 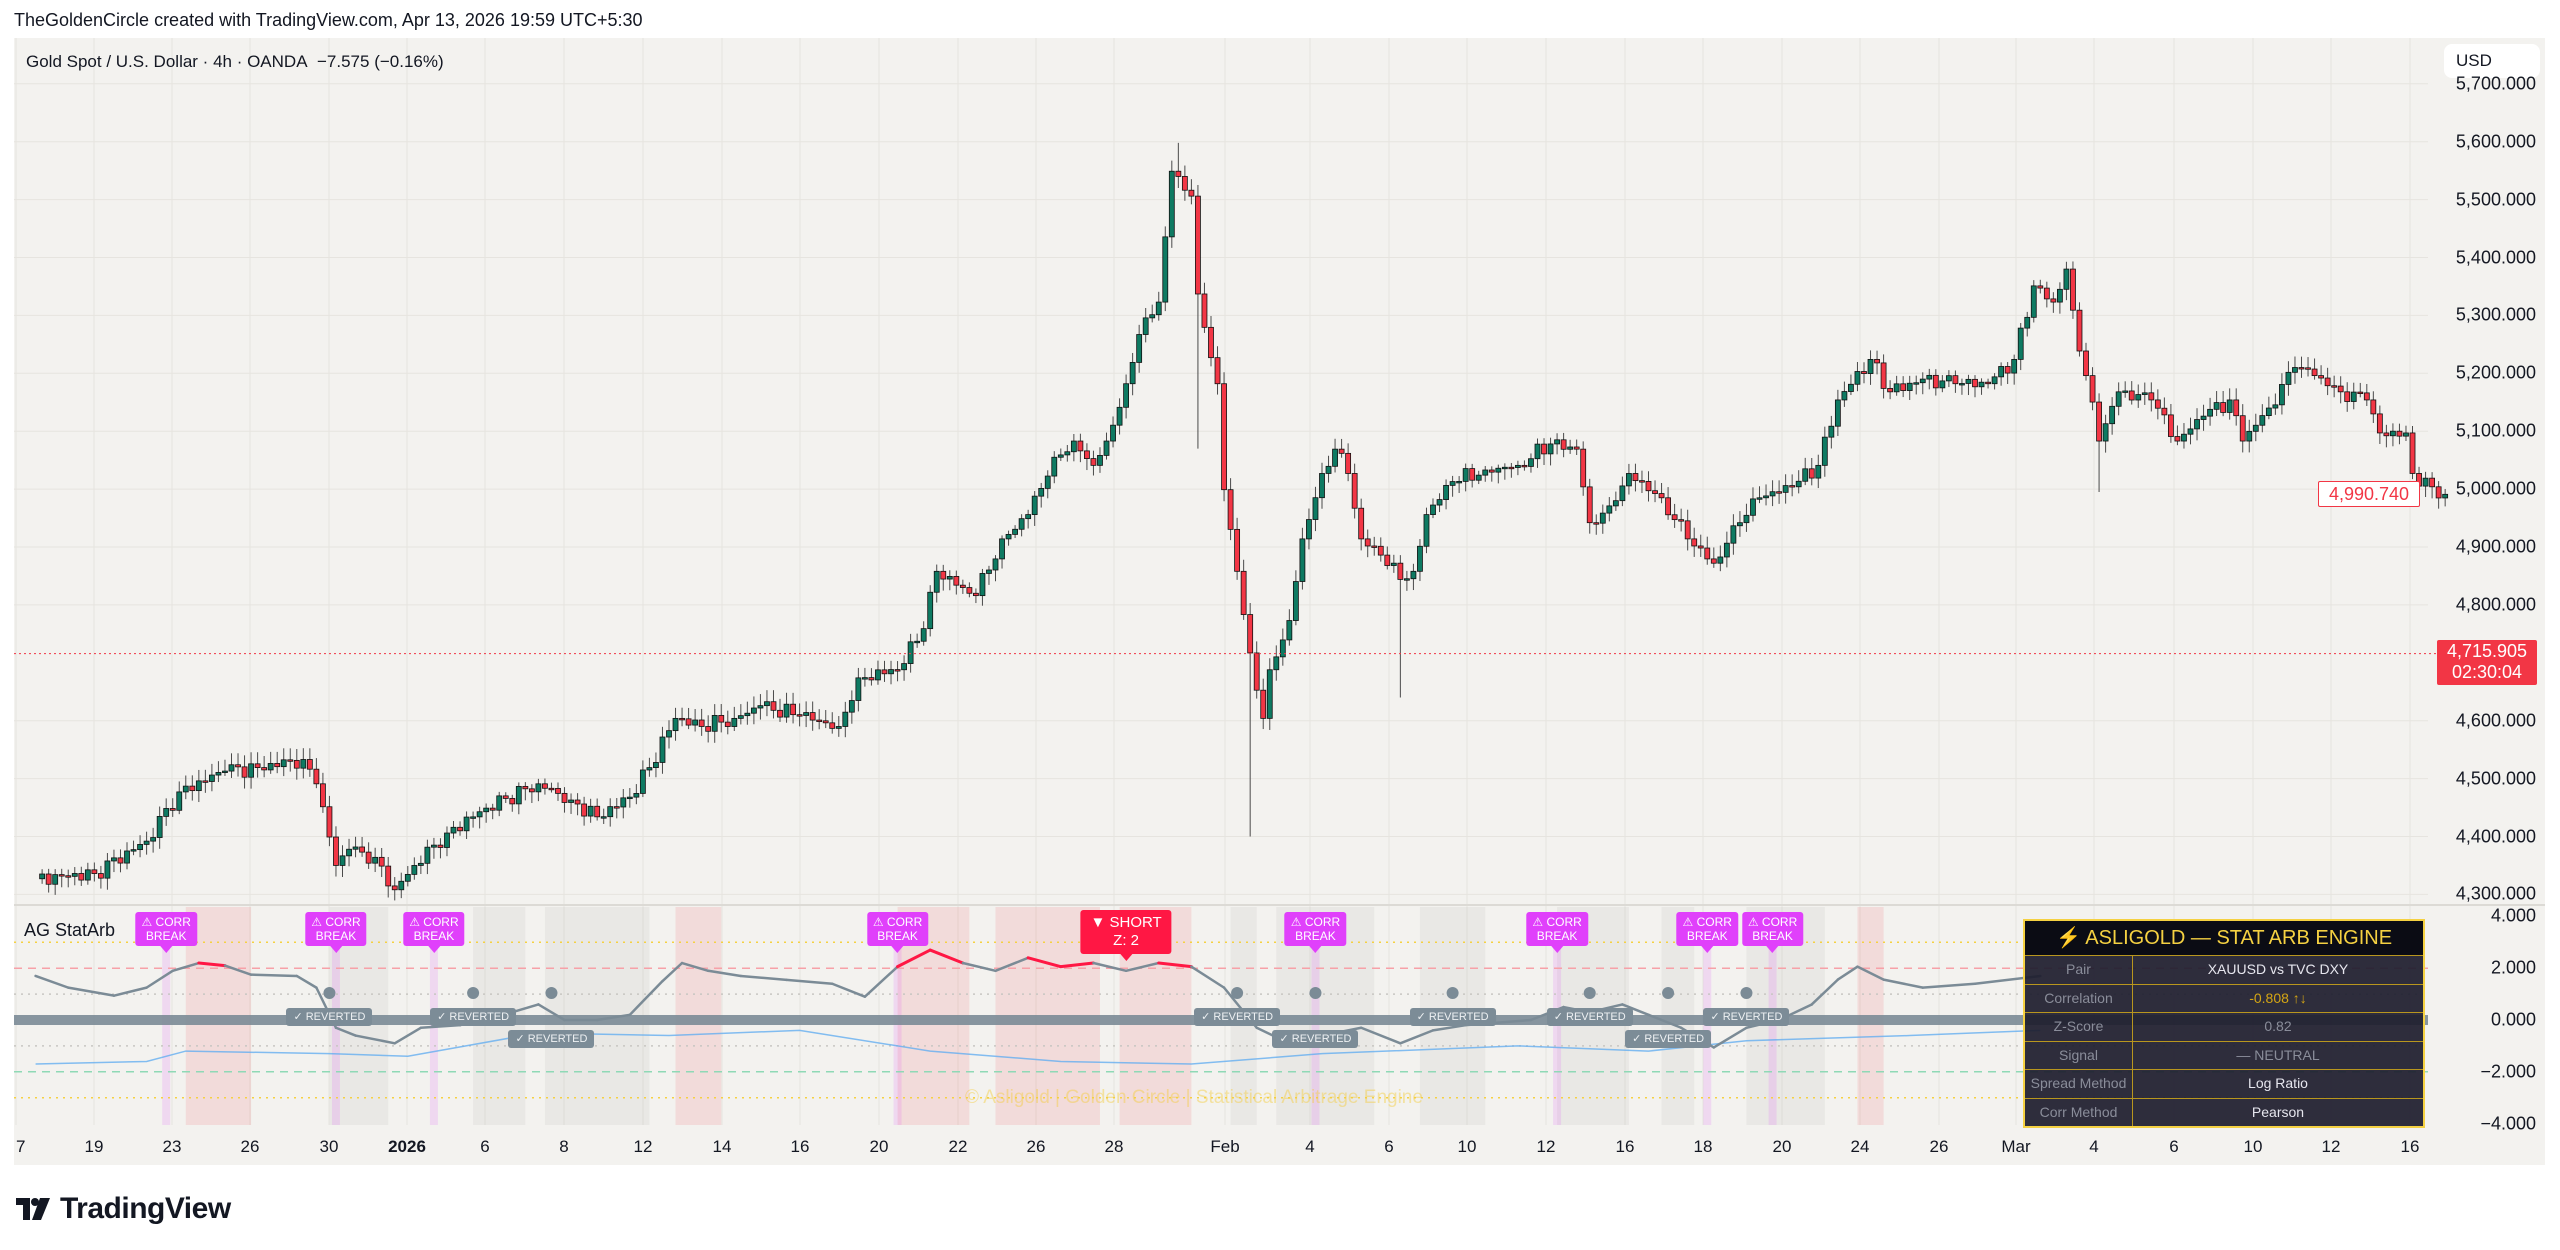 What do you see at coordinates (1772, 1032) in the screenshot?
I see `corr-break-band` at bounding box center [1772, 1032].